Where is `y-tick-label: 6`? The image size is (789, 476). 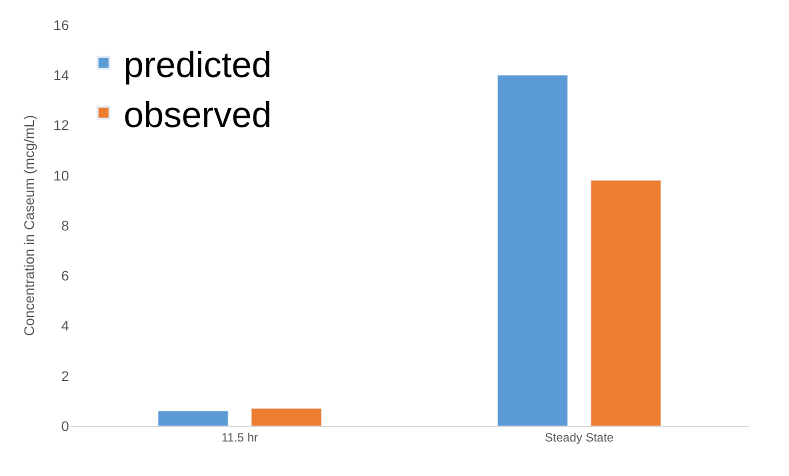
y-tick-label: 6 is located at coordinates (65, 276).